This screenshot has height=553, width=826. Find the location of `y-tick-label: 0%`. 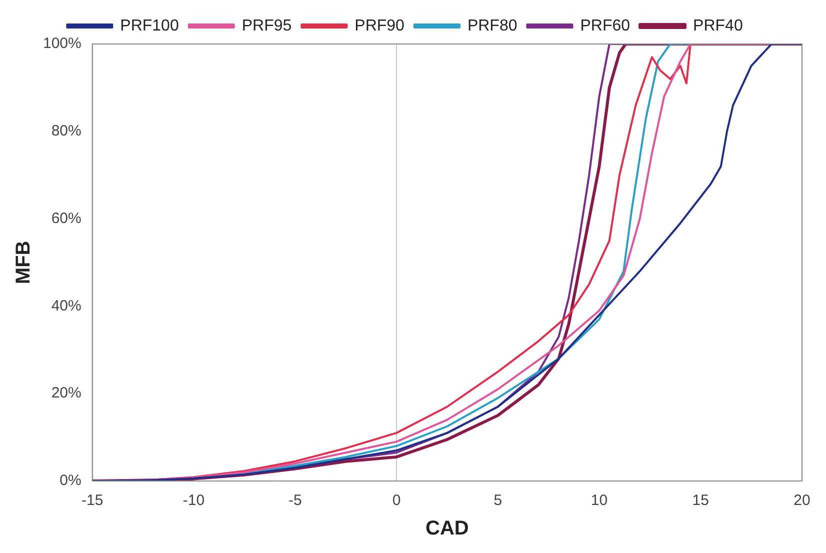

y-tick-label: 0% is located at coordinates (71, 481).